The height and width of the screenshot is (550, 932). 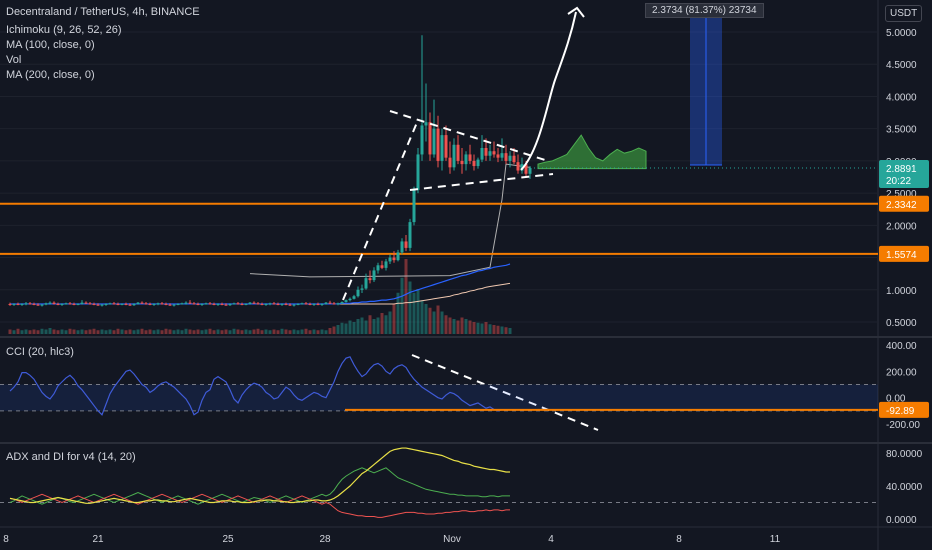 What do you see at coordinates (50, 45) in the screenshot?
I see `indicator-ma100: MA (100, close, 0)` at bounding box center [50, 45].